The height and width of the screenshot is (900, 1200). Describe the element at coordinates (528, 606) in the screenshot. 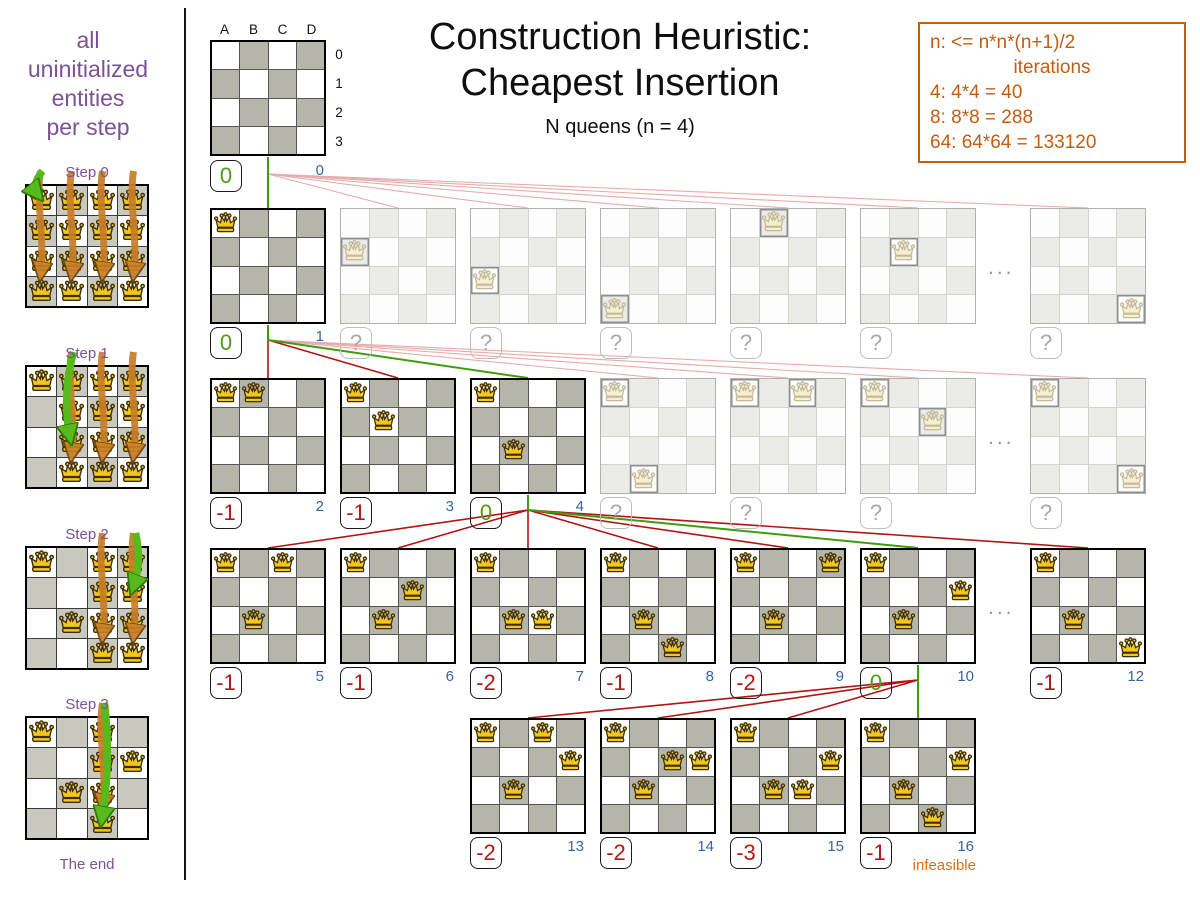

I see `candidate-board-r2s2` at that location.